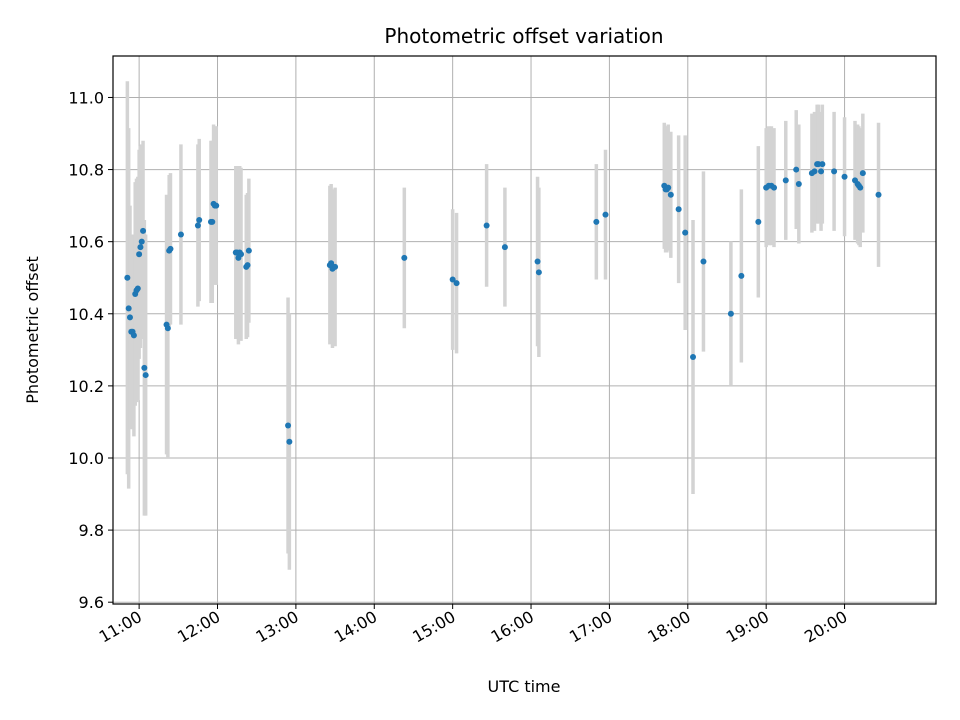  What do you see at coordinates (90, 350) in the screenshot?
I see `y-axis: 9.6 9.8 10.0 10.2 10.4 10.6 10.8 11.0` at bounding box center [90, 350].